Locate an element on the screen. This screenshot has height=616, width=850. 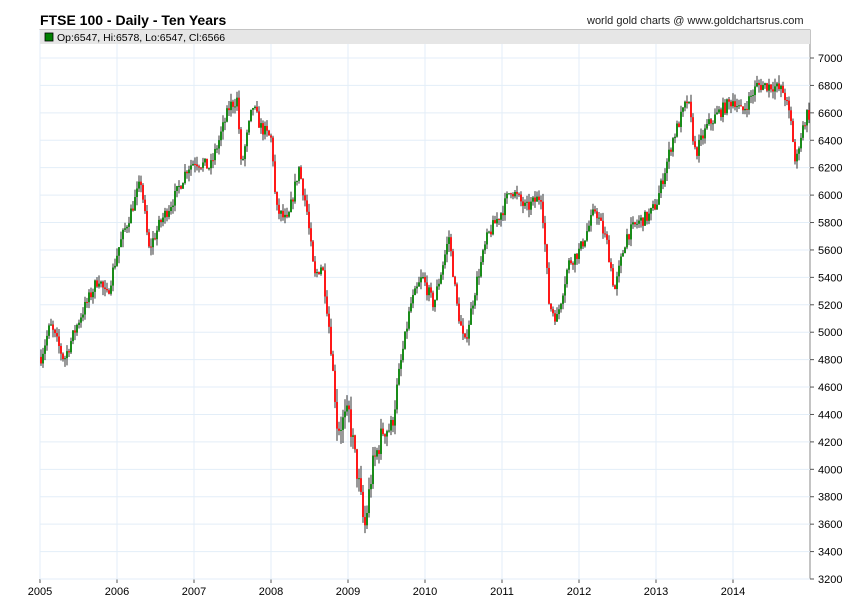
y-tick-label: 4200 is located at coordinates (830, 443).